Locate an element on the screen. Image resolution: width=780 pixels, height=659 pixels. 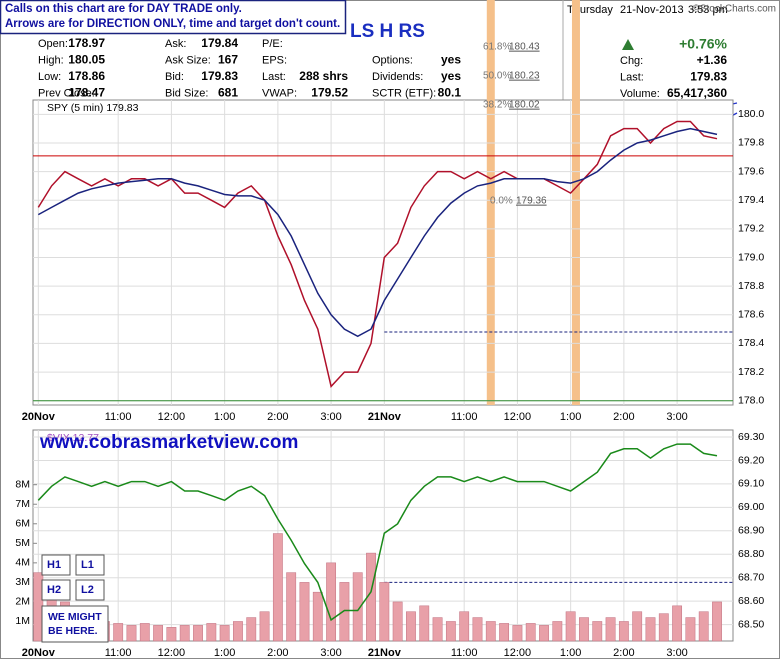
quote-label: P/E: is located at coordinates (272, 44).